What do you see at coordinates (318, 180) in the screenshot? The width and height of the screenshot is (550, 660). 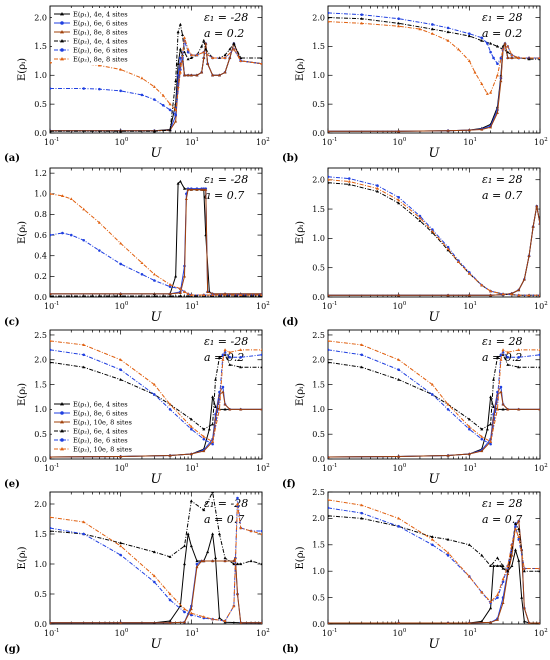 I see `y-tick-label: 2.0` at bounding box center [318, 180].